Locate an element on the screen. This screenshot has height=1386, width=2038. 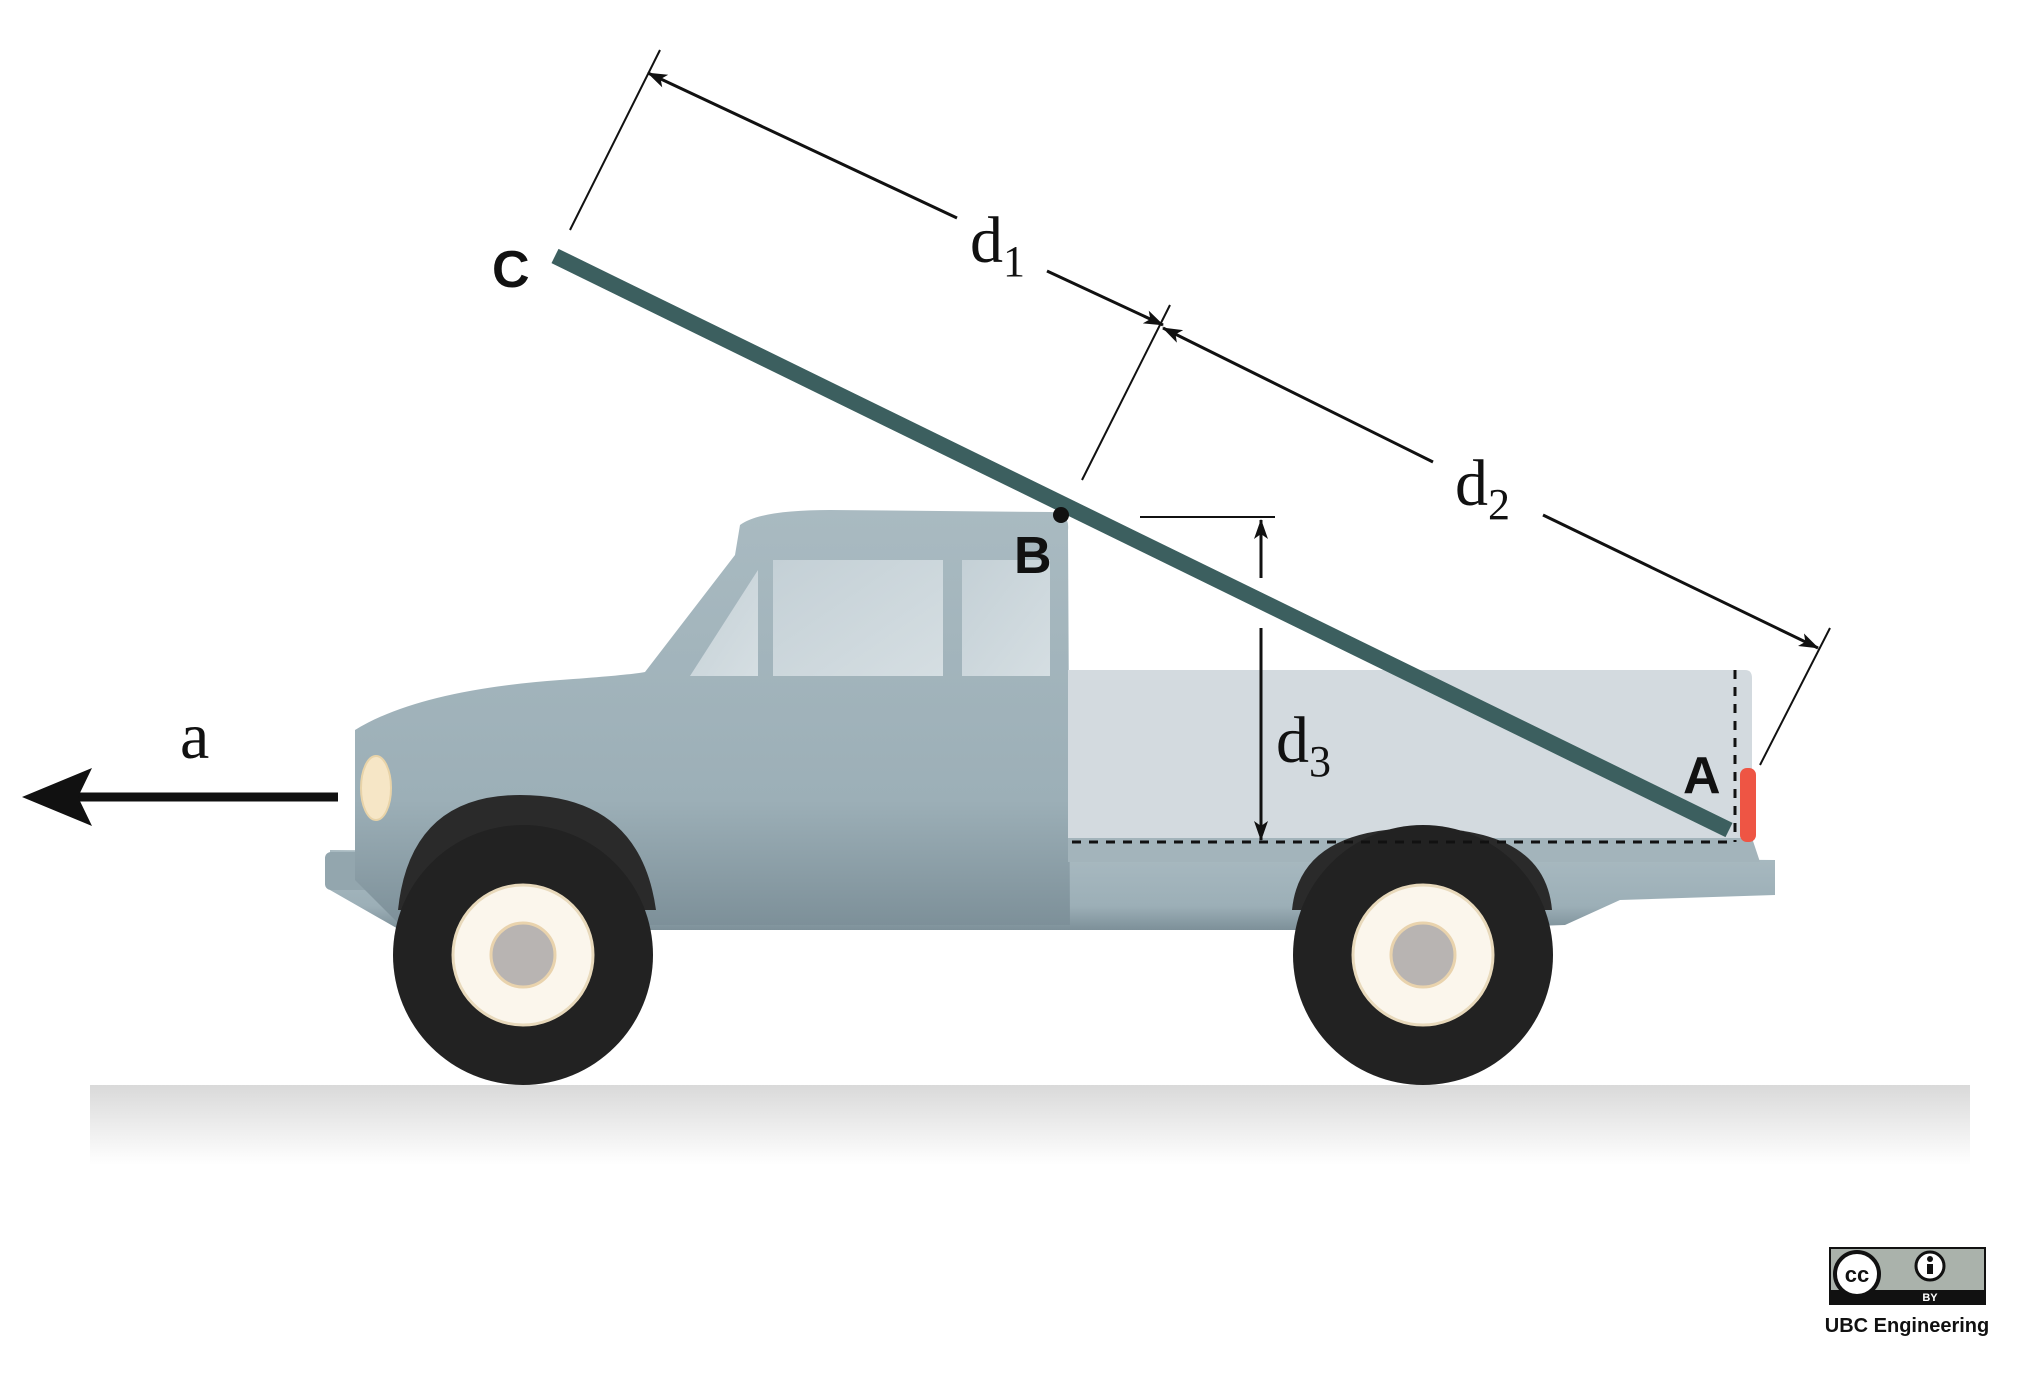
svg-text: BY is located at coordinates (1930, 1298).